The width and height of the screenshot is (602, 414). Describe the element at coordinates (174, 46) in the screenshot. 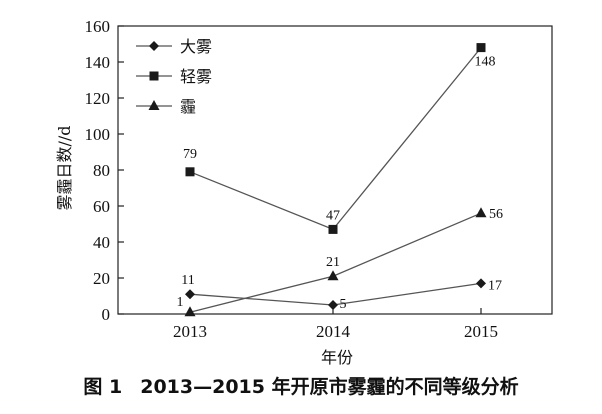

I see `legend-entry: 大雾` at that location.